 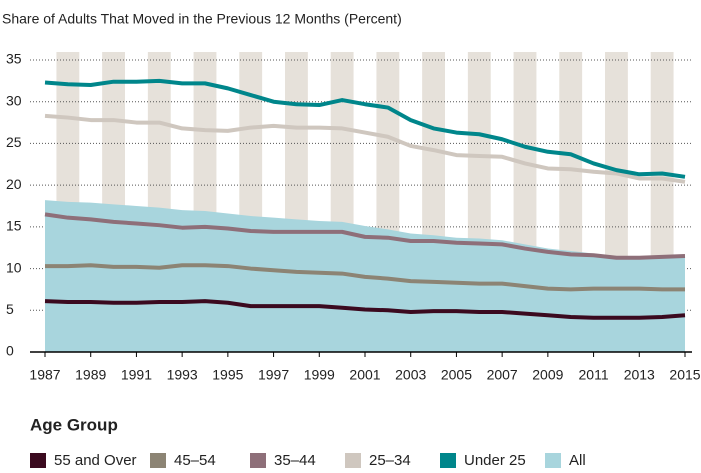 What do you see at coordinates (14, 184) in the screenshot?
I see `y-tick-label: 20` at bounding box center [14, 184].